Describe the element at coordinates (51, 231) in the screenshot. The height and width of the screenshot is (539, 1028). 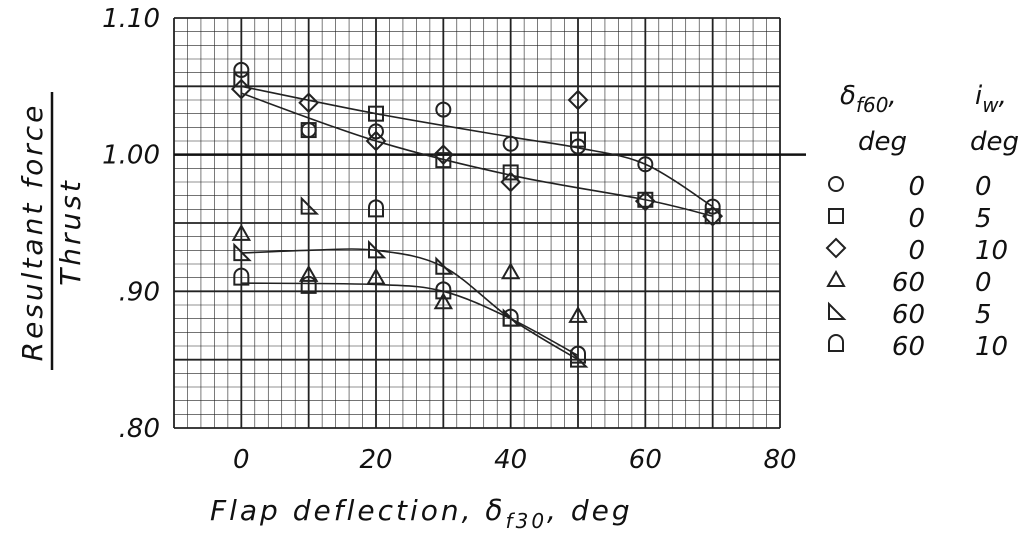
I see `y-axis-title: Resultant force Thrust` at that location.